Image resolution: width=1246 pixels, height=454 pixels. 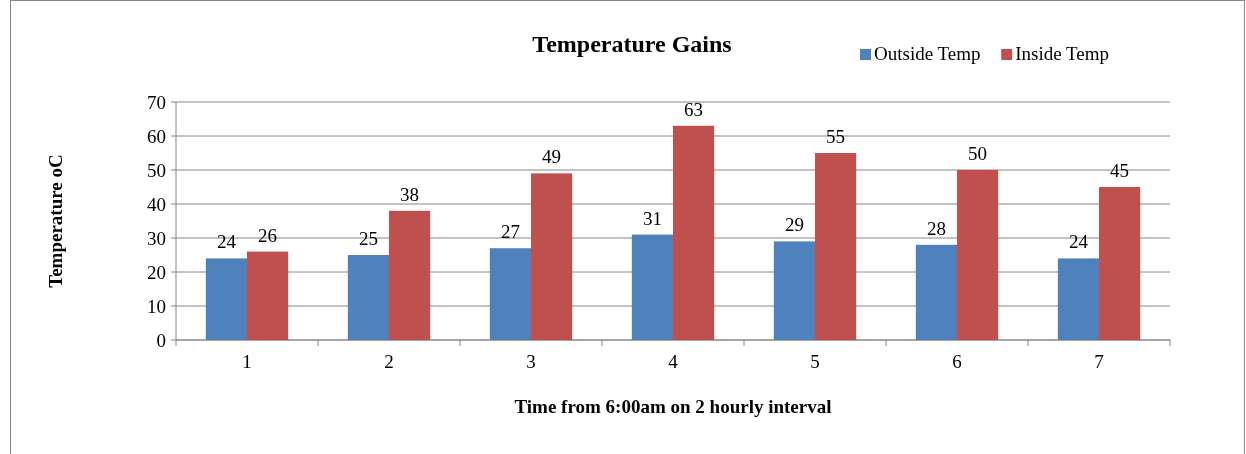 I want to click on x-axis-title: Time from 6:00am on 2 hourly interval, so click(x=673, y=406).